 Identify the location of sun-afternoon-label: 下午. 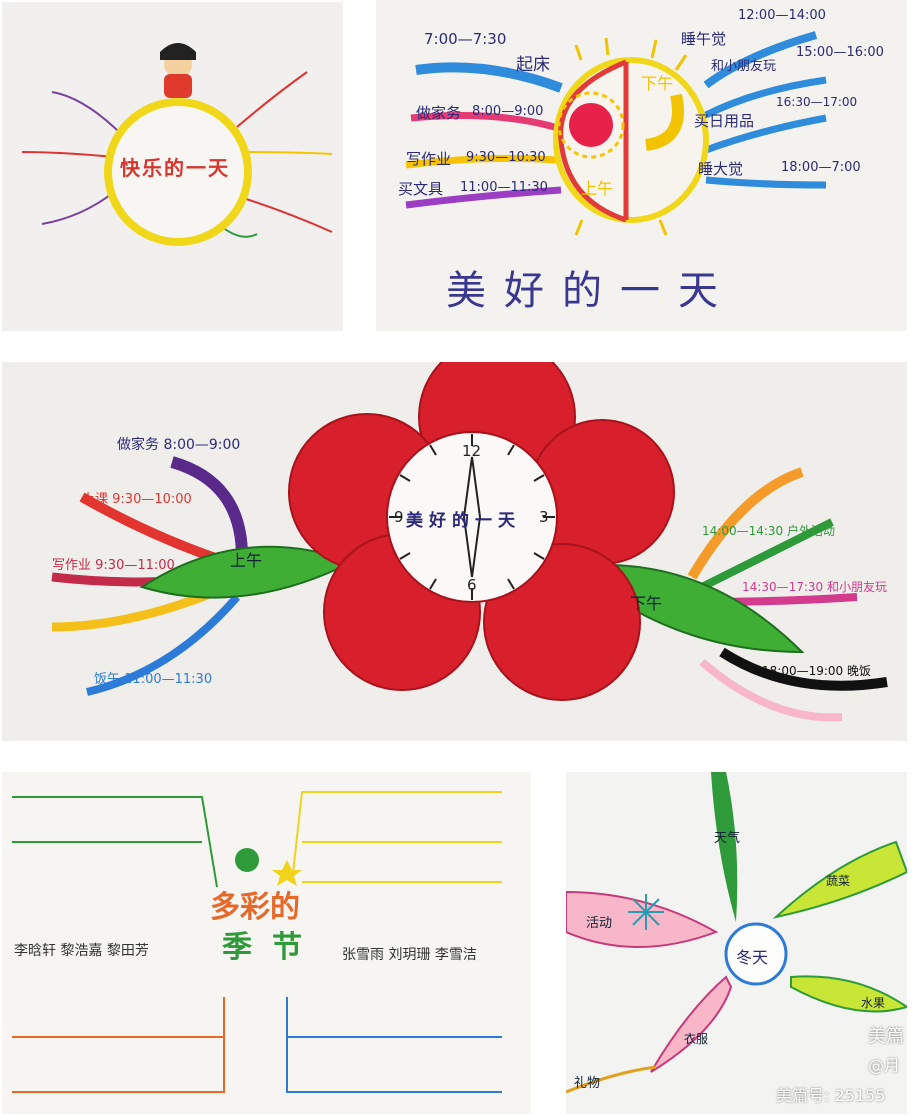
(657, 83).